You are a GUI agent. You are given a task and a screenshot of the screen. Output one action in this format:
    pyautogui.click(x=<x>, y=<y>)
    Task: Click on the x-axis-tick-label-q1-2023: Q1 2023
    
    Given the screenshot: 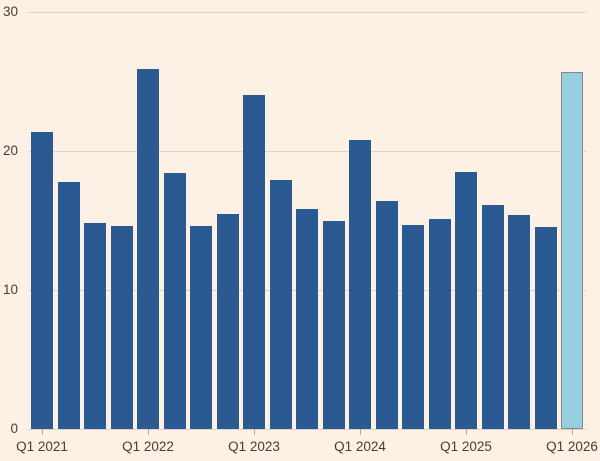 What is the action you would take?
    pyautogui.click(x=254, y=446)
    